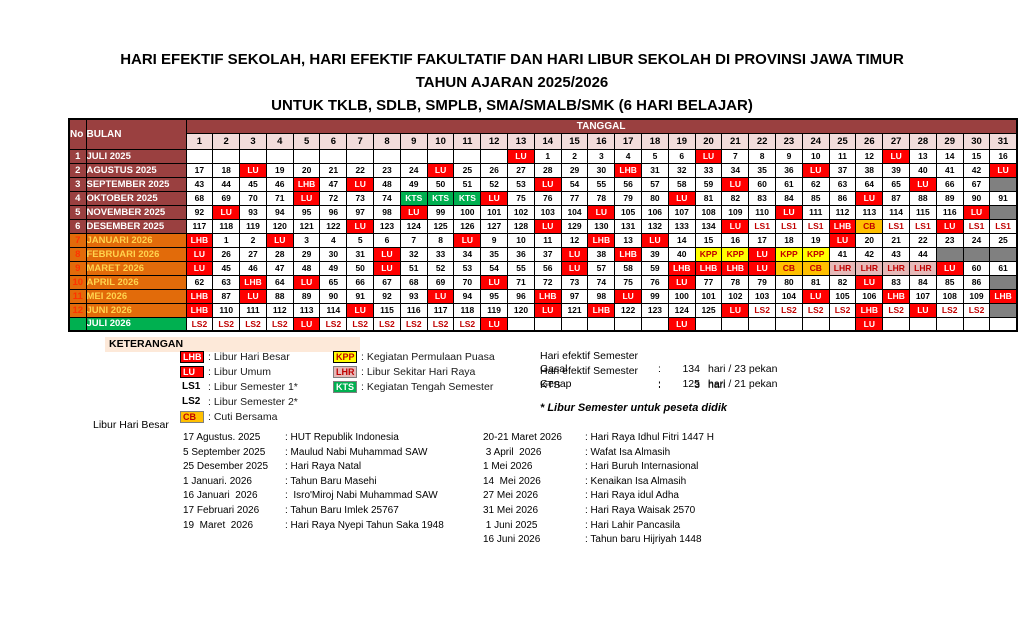 The width and height of the screenshot is (1024, 622). Describe the element at coordinates (240, 371) in the screenshot. I see `legend-item-label: : Libur Umum` at that location.